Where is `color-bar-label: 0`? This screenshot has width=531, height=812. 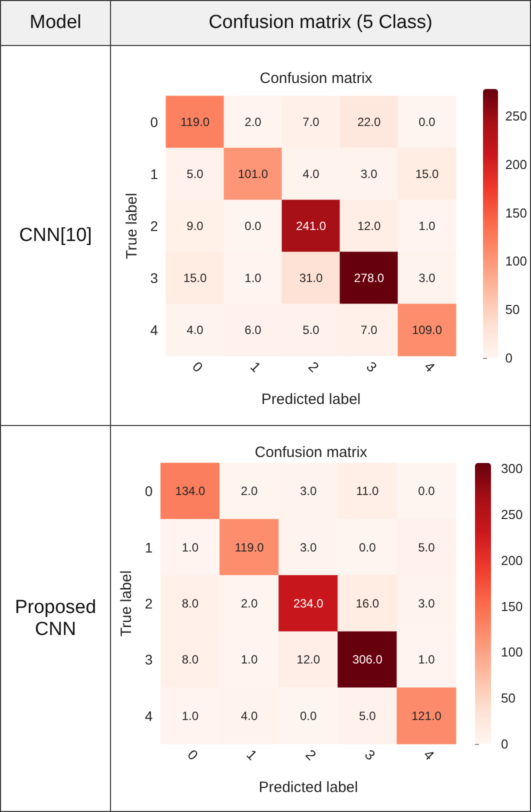 color-bar-label: 0 is located at coordinates (504, 744).